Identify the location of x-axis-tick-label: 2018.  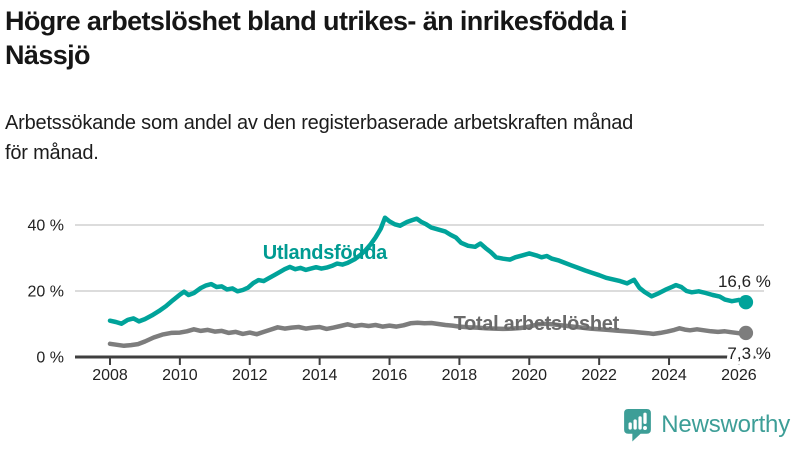
(460, 375).